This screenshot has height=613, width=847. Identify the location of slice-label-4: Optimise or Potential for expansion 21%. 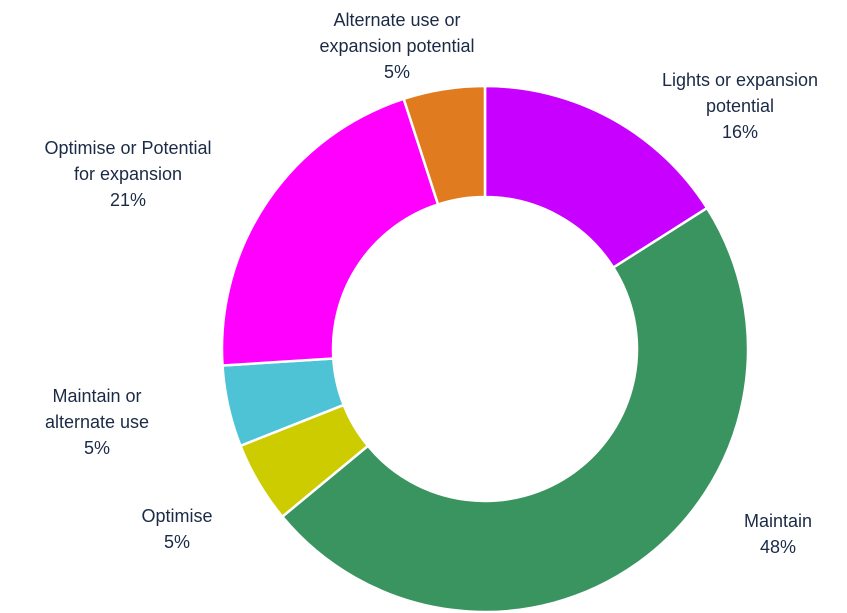
(127, 174).